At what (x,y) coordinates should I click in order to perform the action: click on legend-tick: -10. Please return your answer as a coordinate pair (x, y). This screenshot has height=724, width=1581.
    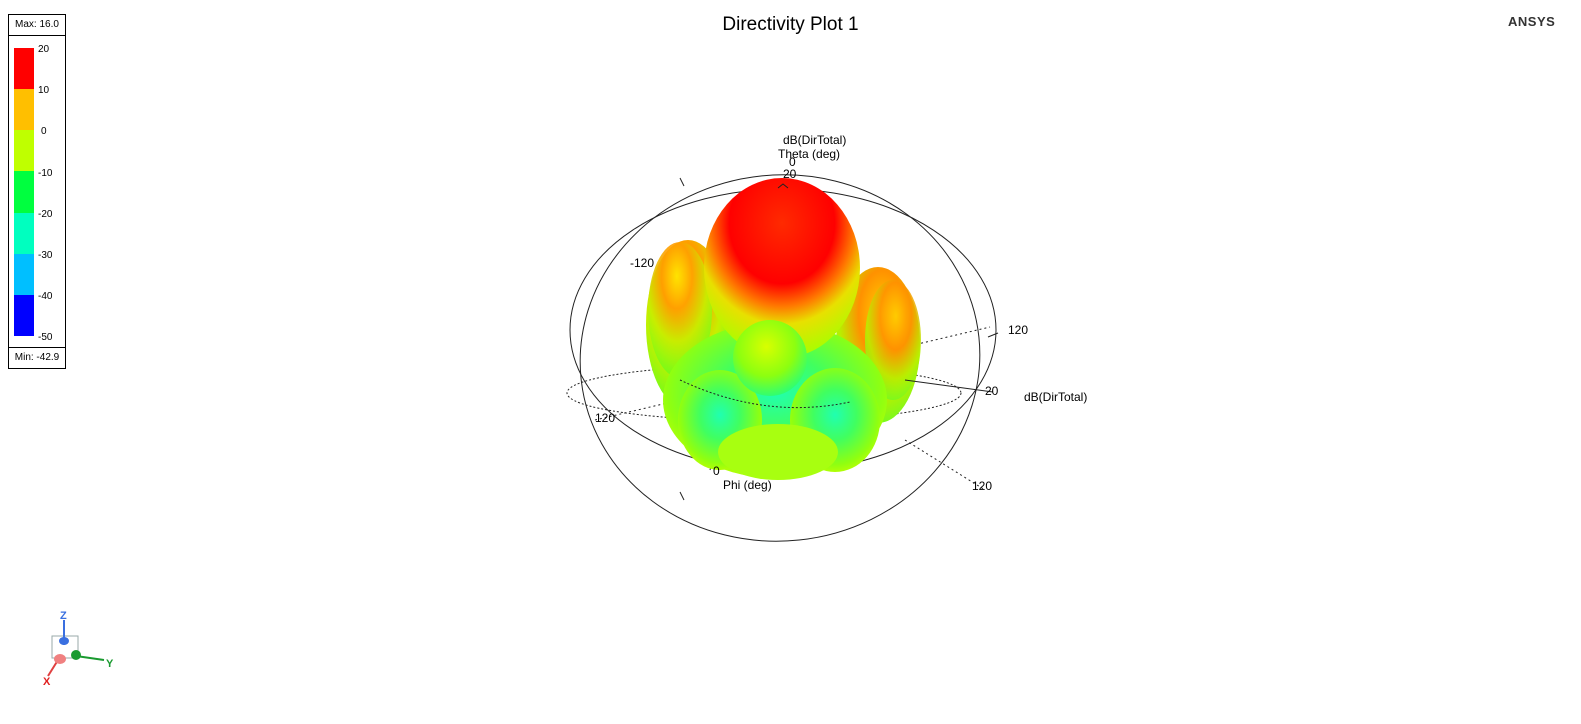
    Looking at the image, I should click on (45, 173).